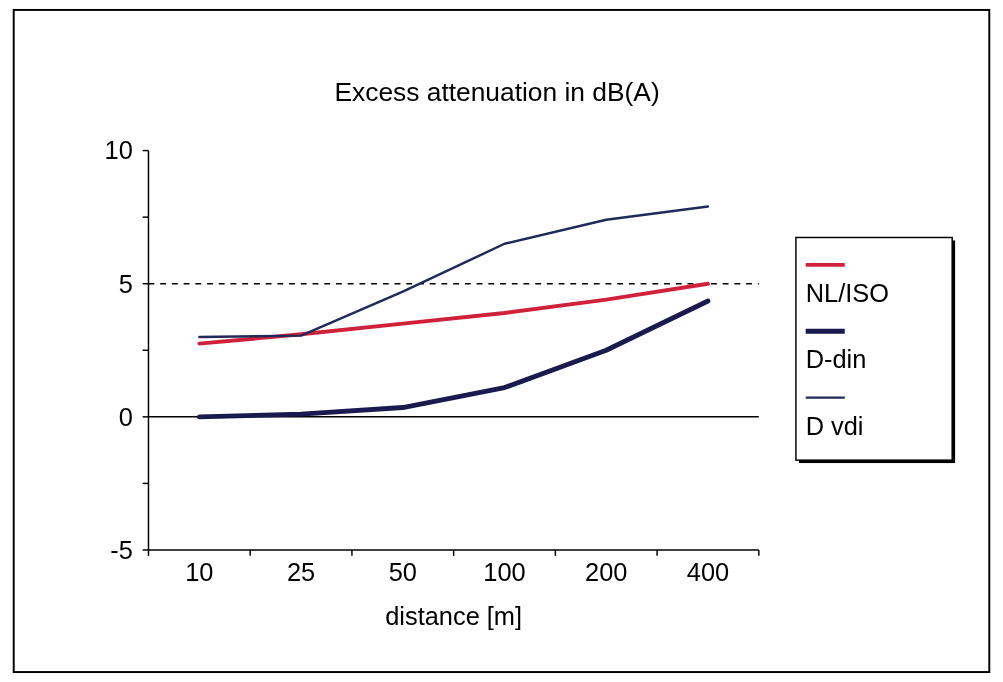  I want to click on y-tick-label: 5, so click(125, 283).